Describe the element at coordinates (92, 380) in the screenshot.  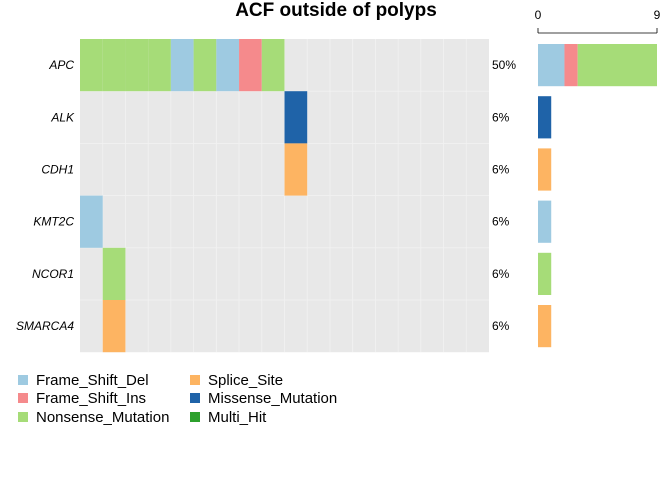
I see `legend-label-frame_shift_del: Frame_Shift_Del` at that location.